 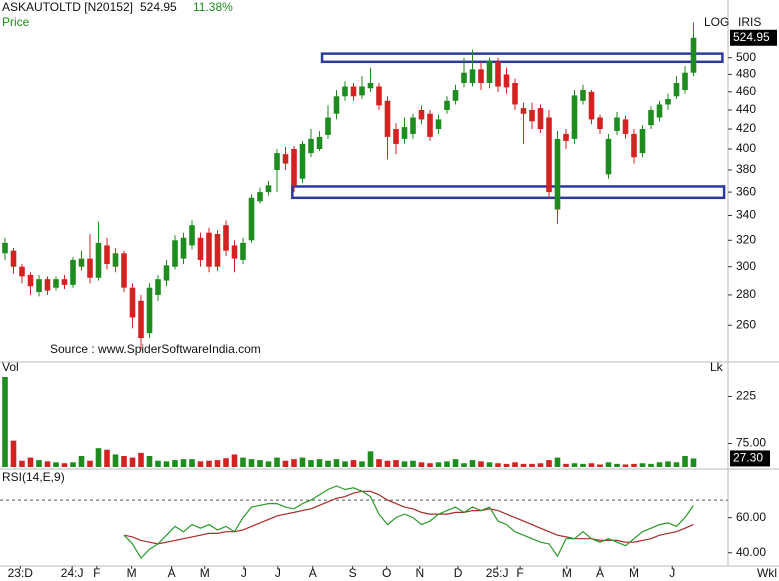 What do you see at coordinates (33, 477) in the screenshot?
I see `panel-label: RSI(14,E,9)` at bounding box center [33, 477].